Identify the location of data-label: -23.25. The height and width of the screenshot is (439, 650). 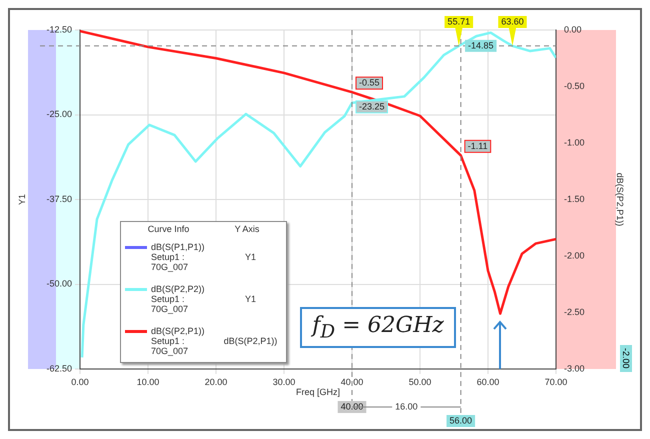
(371, 106).